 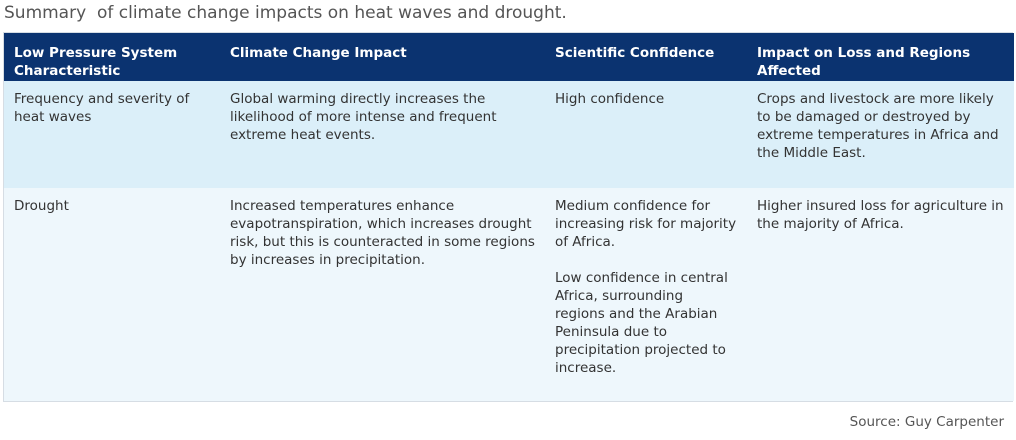 What do you see at coordinates (926, 422) in the screenshot?
I see `source-note: Source: Guy Carpenter` at bounding box center [926, 422].